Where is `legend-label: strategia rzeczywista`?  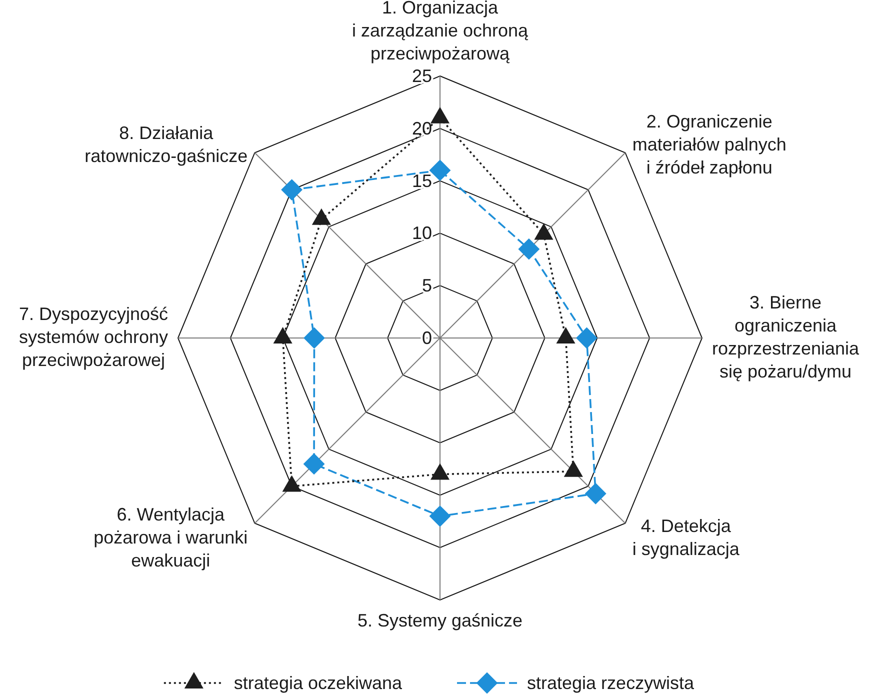
legend-label: strategia rzeczywista is located at coordinates (611, 682).